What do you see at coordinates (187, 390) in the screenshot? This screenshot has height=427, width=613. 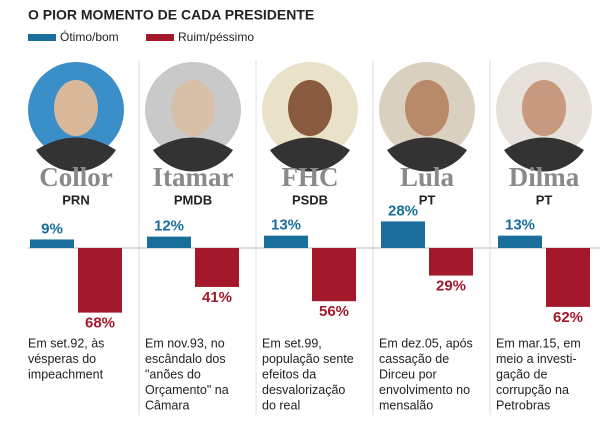 I see `note: Orçamento" na` at bounding box center [187, 390].